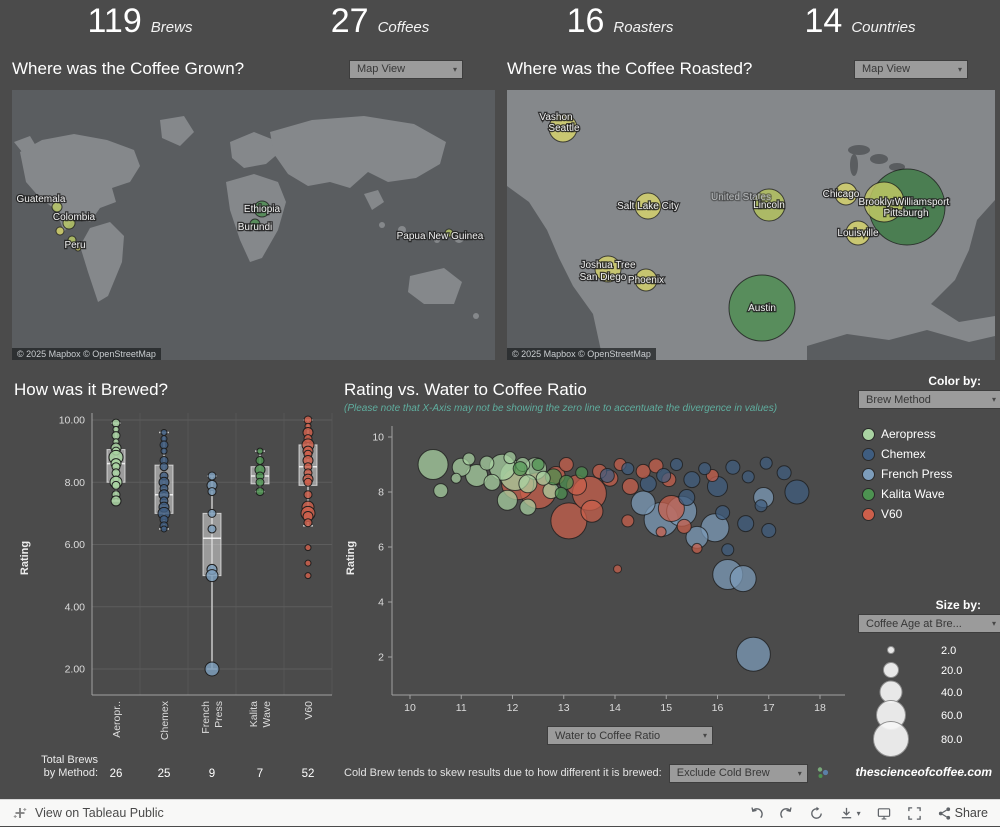 This screenshot has width=1000, height=827. Describe the element at coordinates (907, 514) in the screenshot. I see `legend-item-v60: V60` at that location.